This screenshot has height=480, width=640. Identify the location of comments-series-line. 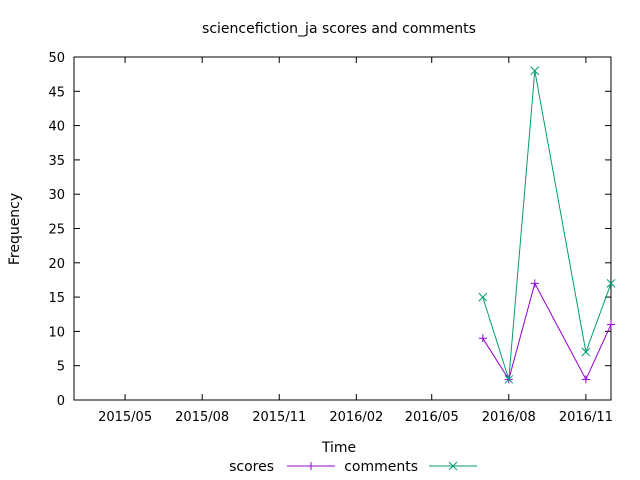
(547, 225).